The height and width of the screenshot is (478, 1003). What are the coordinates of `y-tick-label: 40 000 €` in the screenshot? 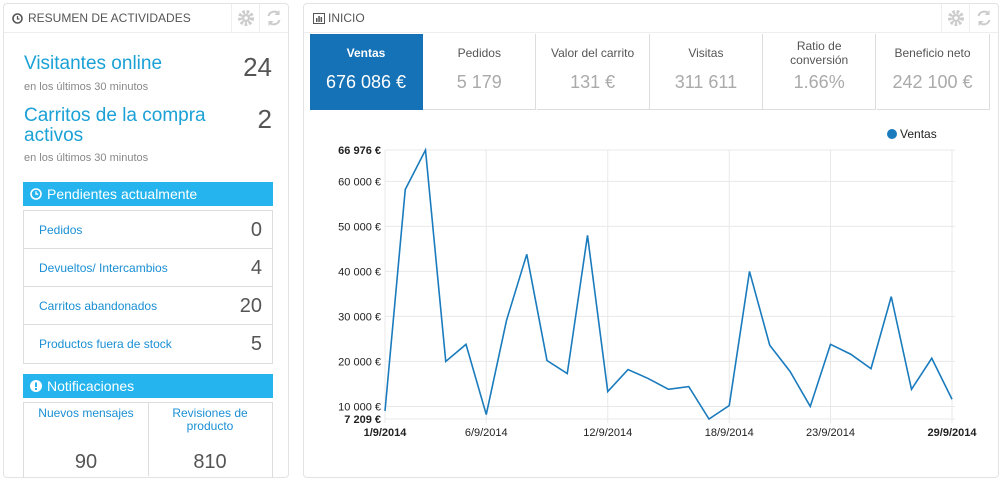 It's located at (359, 272).